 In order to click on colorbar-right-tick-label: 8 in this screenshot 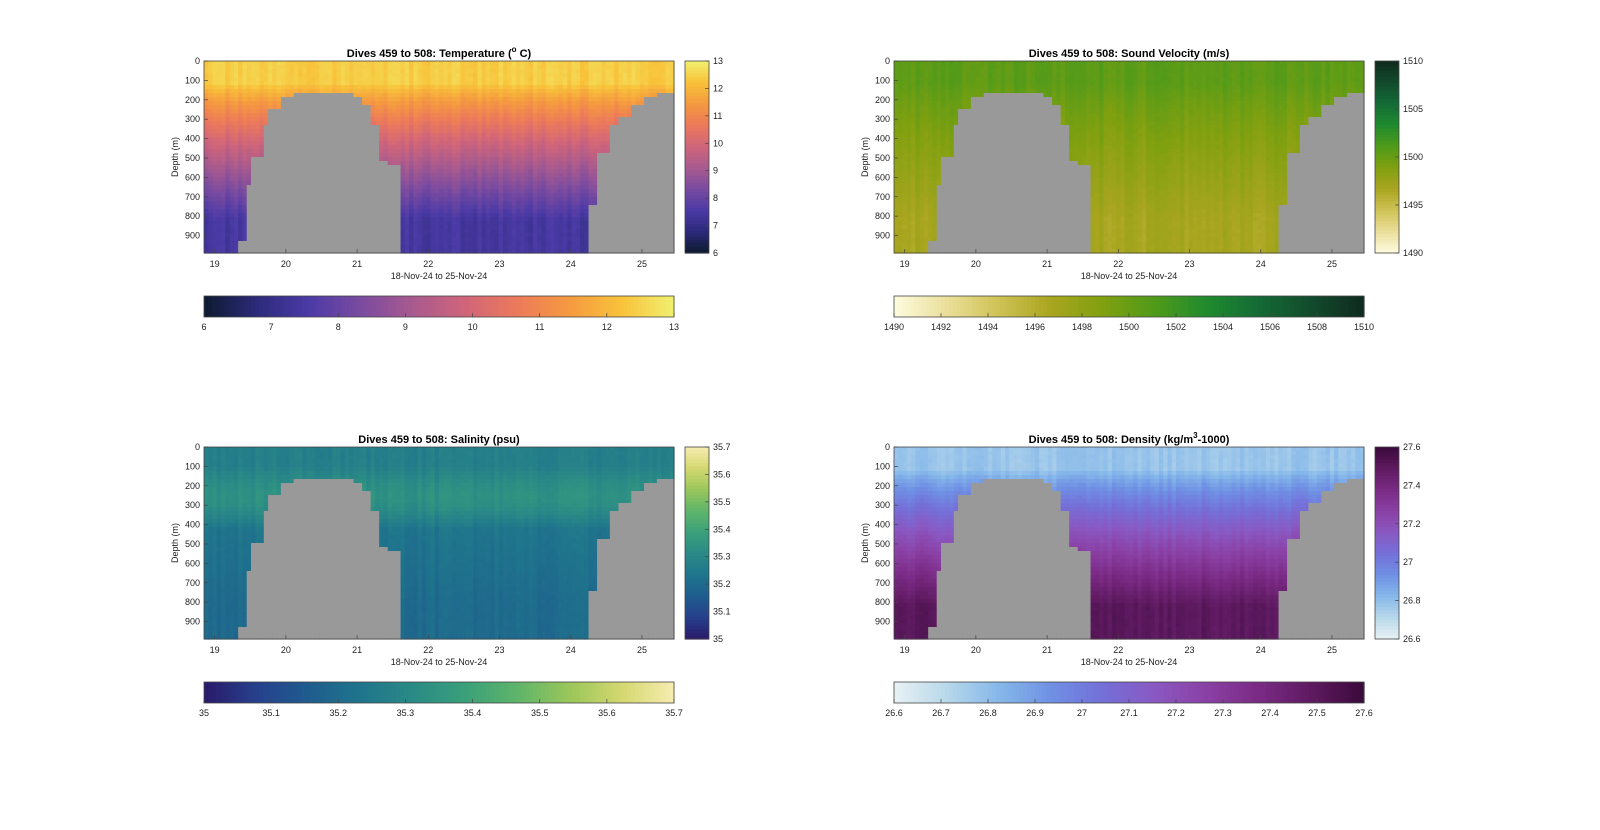, I will do `click(715, 198)`.